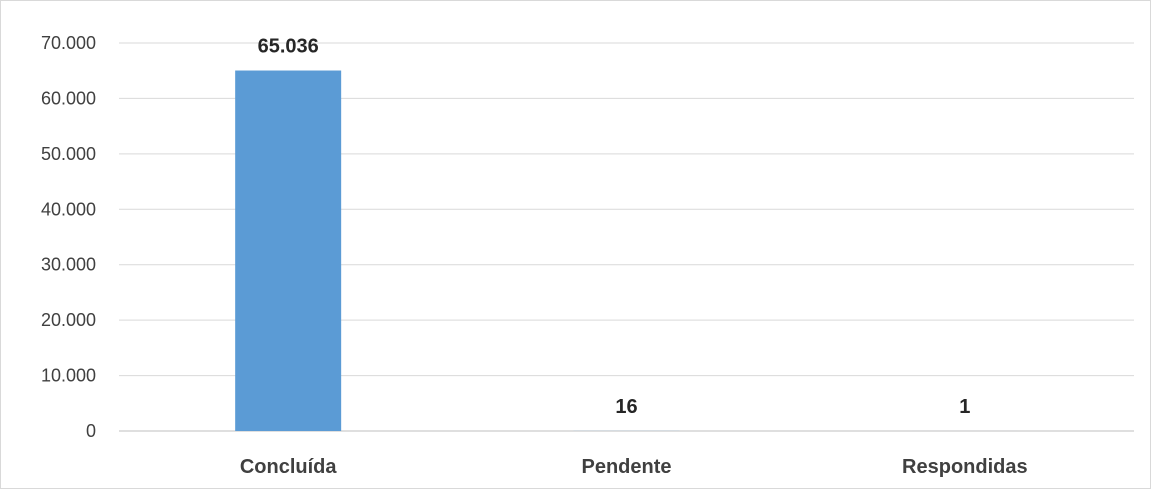  I want to click on data-label: 1, so click(964, 407).